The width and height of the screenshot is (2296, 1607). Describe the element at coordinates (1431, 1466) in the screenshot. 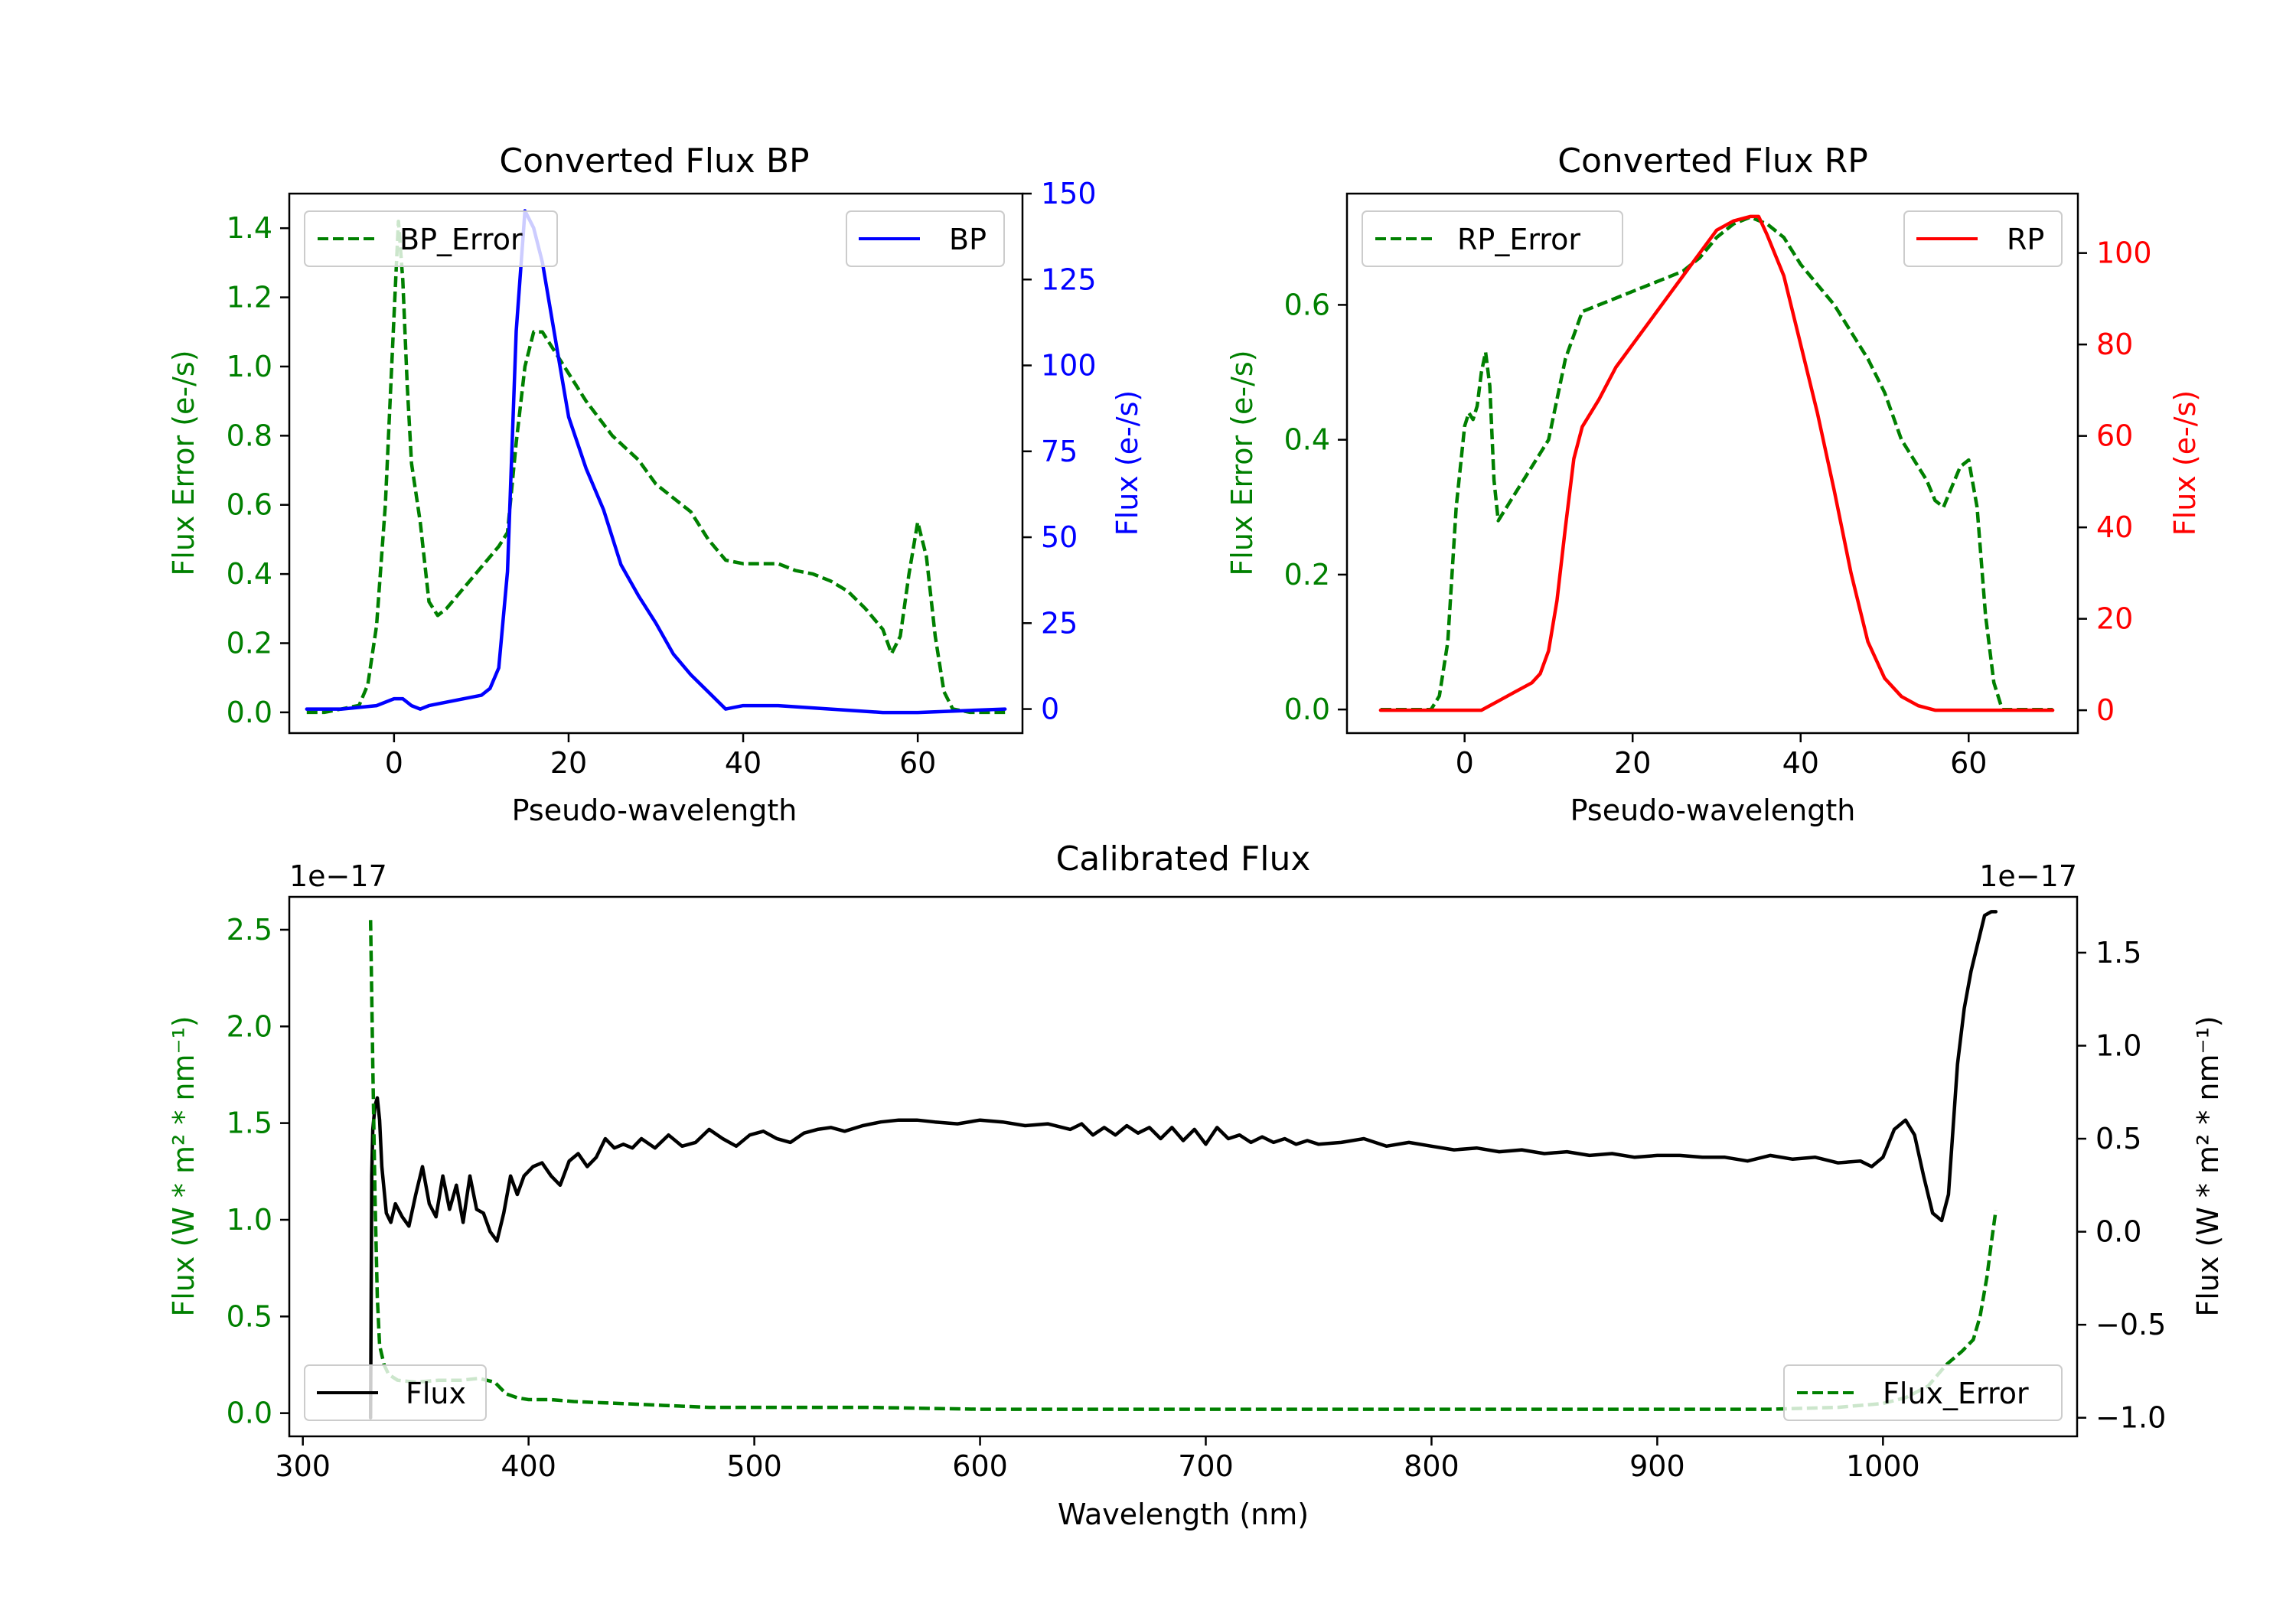

I see `calibrated-xtick-label: 800` at that location.